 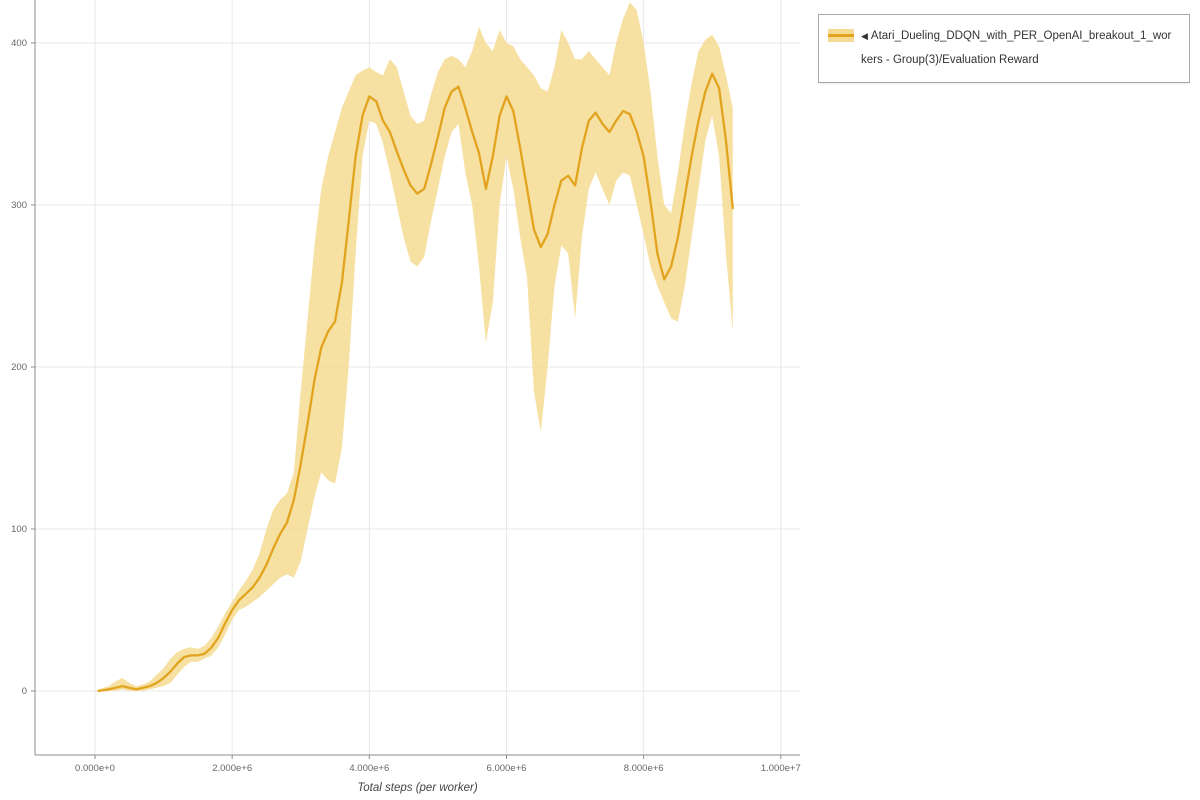 What do you see at coordinates (19, 367) in the screenshot?
I see `y-tick-label: 200` at bounding box center [19, 367].